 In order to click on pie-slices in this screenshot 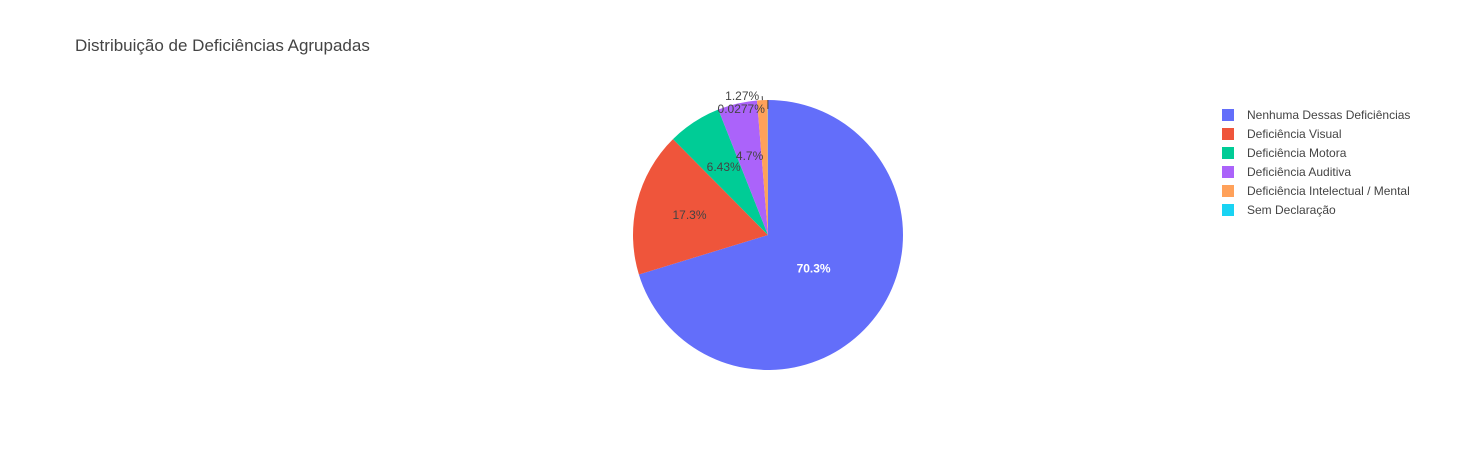, I will do `click(768, 235)`.